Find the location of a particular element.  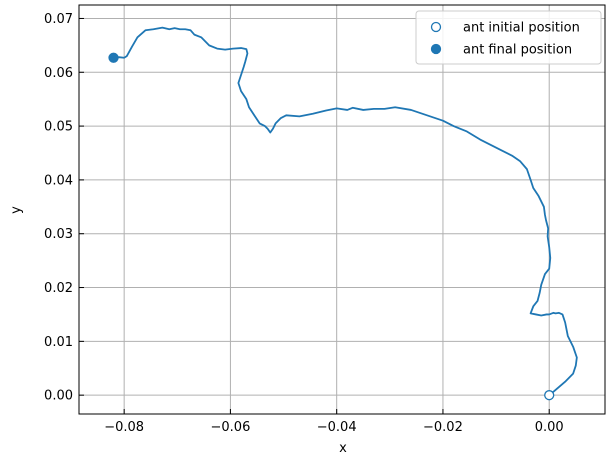

y-tick-label: 0.05 is located at coordinates (58, 127).